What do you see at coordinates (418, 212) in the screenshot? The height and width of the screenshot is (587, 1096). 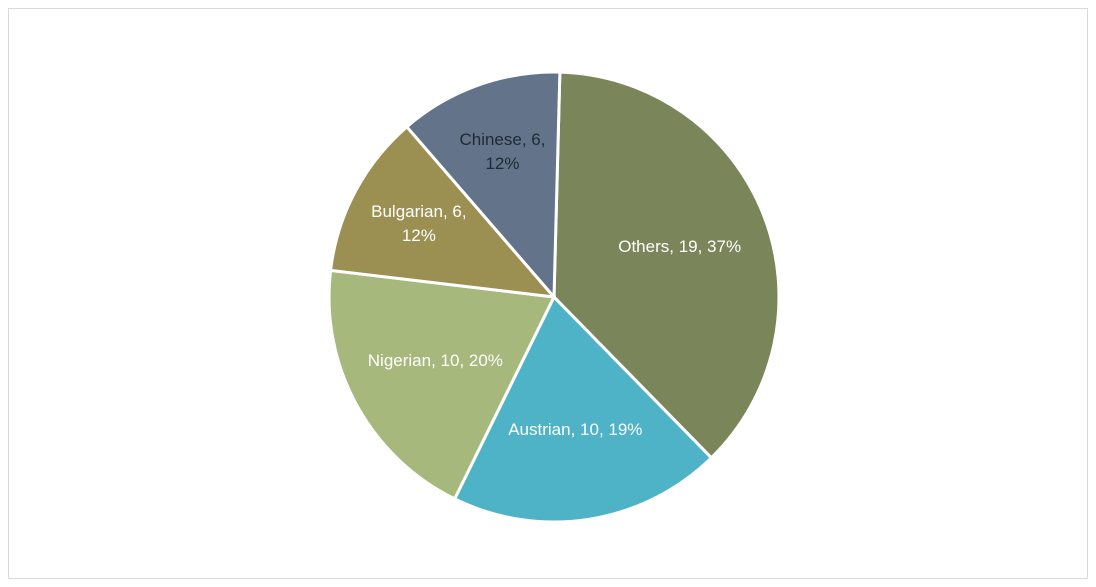 I see `label-line: Bulgarian, 6,` at bounding box center [418, 212].